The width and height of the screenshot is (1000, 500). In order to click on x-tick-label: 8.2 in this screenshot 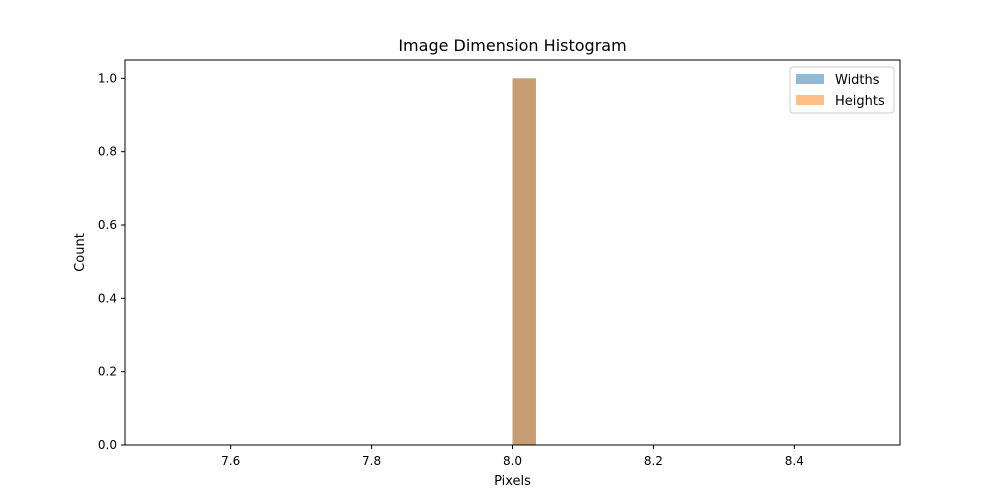, I will do `click(653, 461)`.